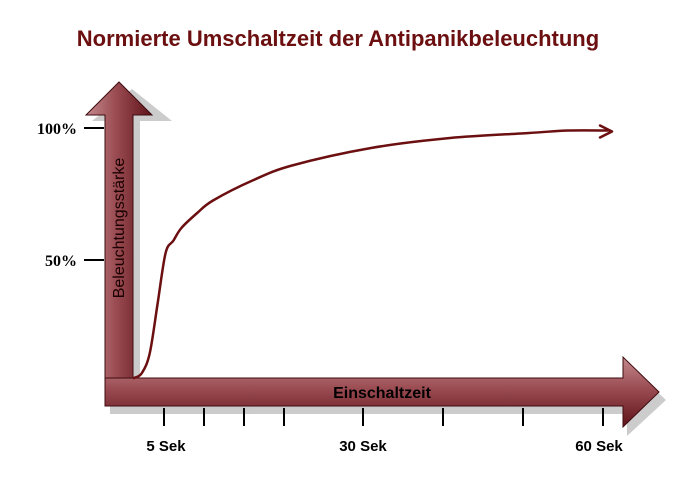 The height and width of the screenshot is (481, 691). What do you see at coordinates (383, 417) in the screenshot?
I see `x-tick-marks` at bounding box center [383, 417].